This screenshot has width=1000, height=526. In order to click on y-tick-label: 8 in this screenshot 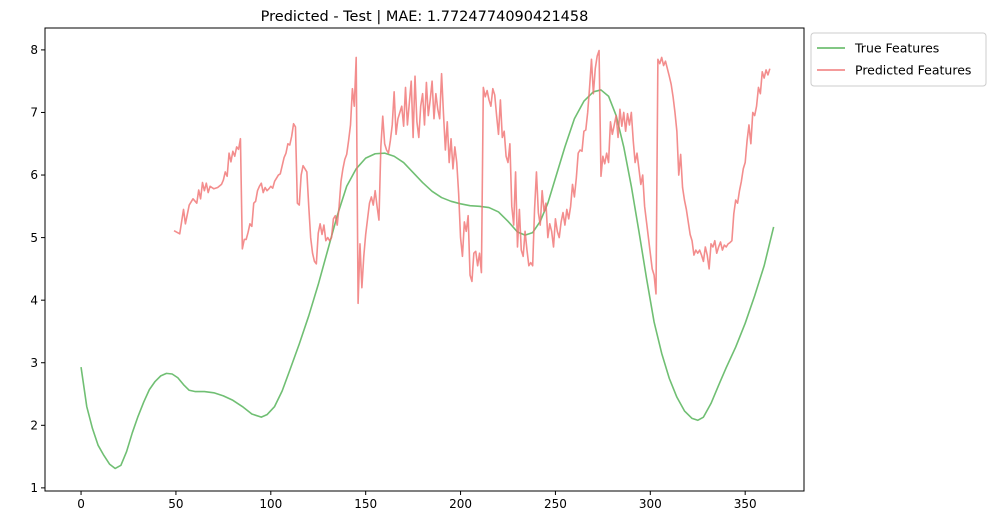, I will do `click(34, 50)`.